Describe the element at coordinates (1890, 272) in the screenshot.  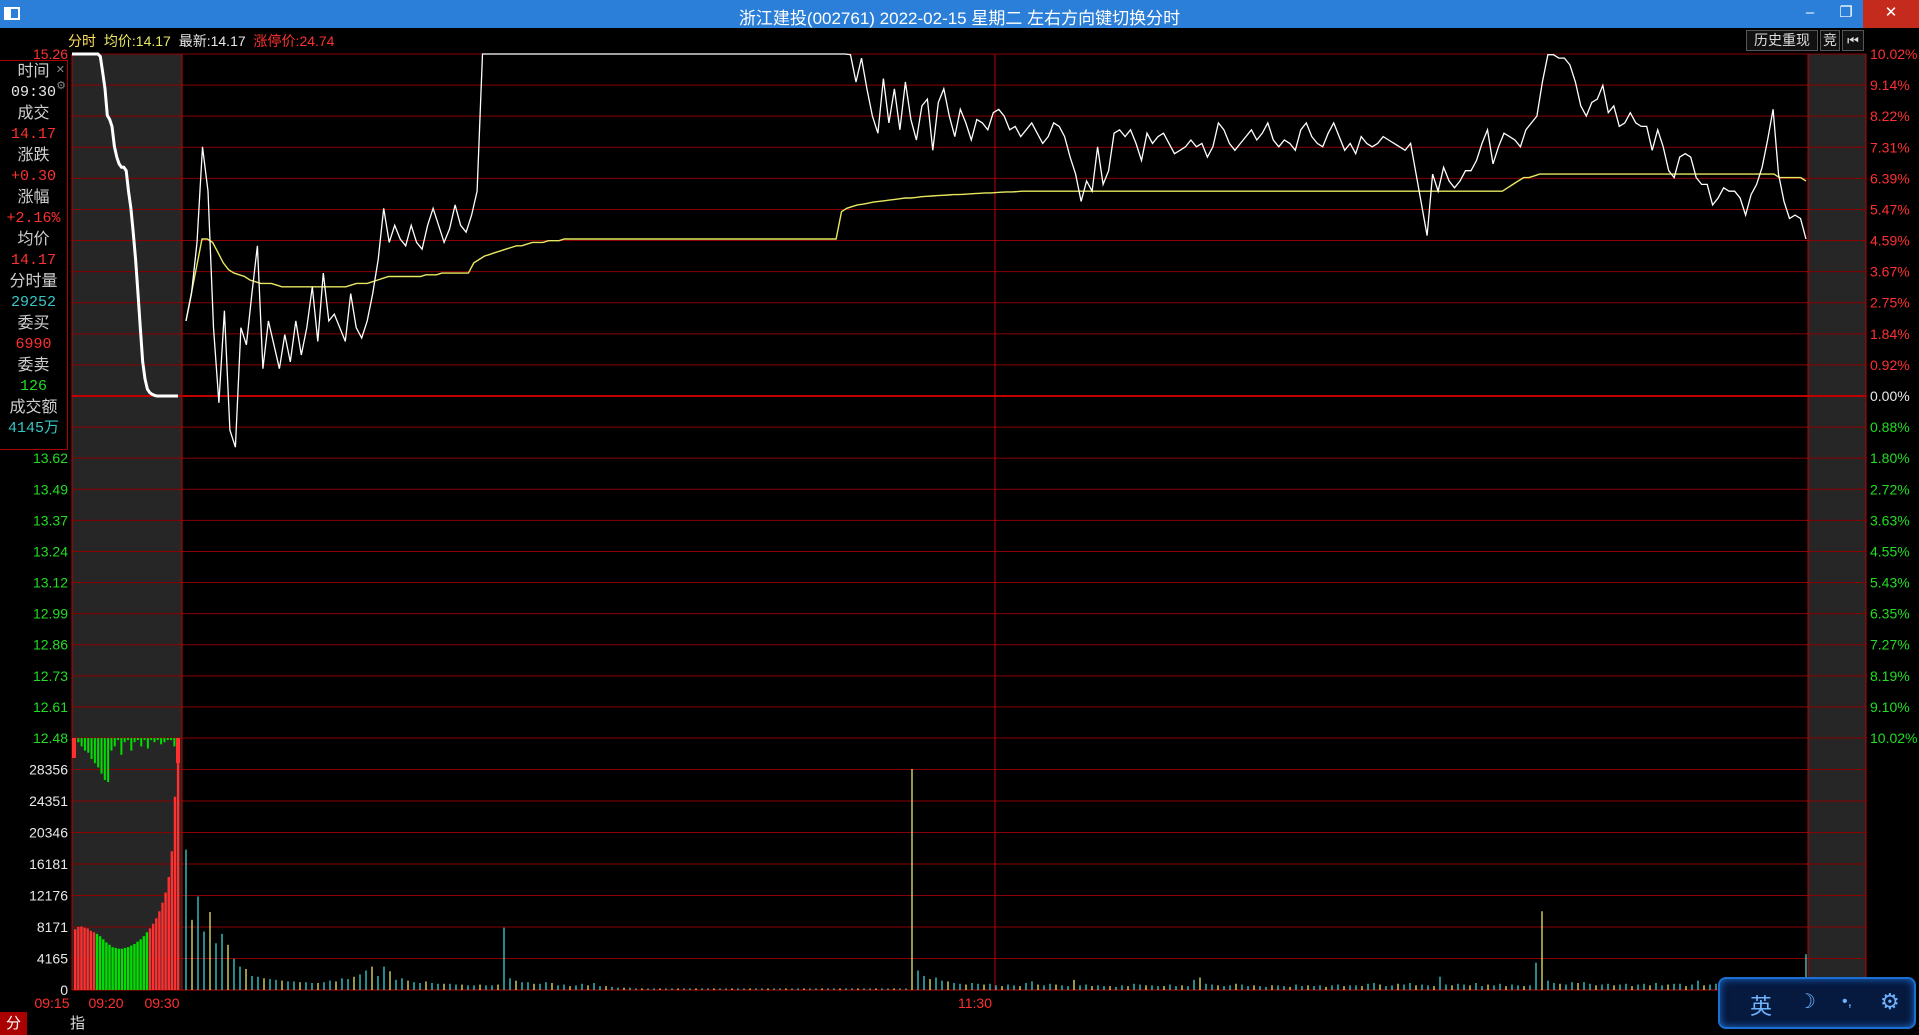
I see `pct-tick: 3.67%` at that location.